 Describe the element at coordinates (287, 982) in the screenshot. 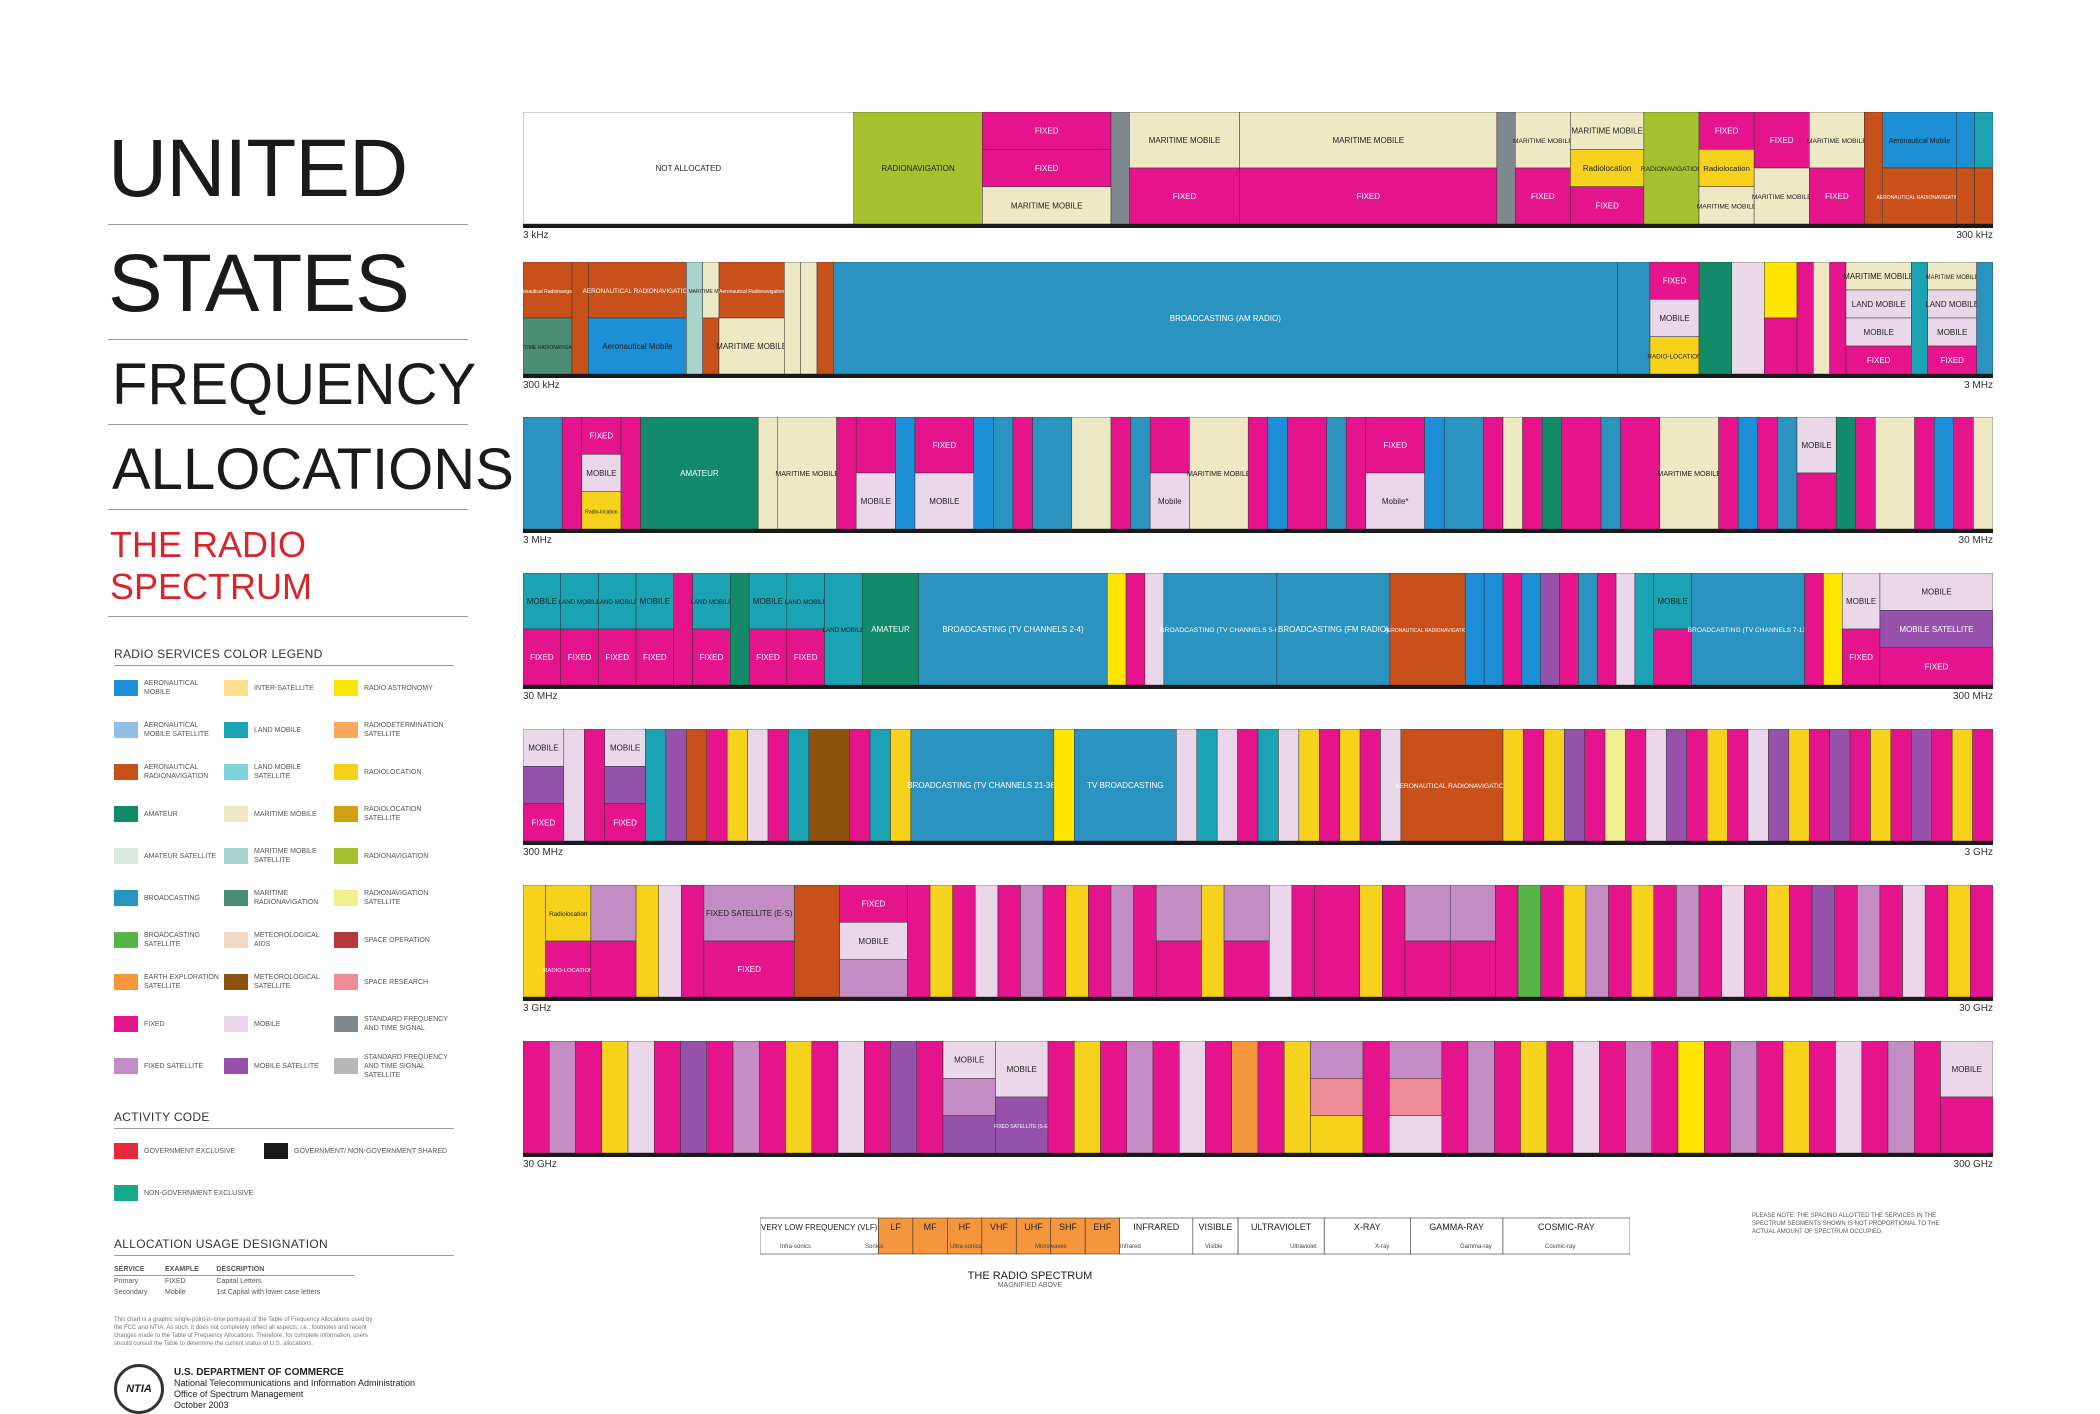

I see `legend-label: METEOROLOGICAL SATELLITE` at that location.